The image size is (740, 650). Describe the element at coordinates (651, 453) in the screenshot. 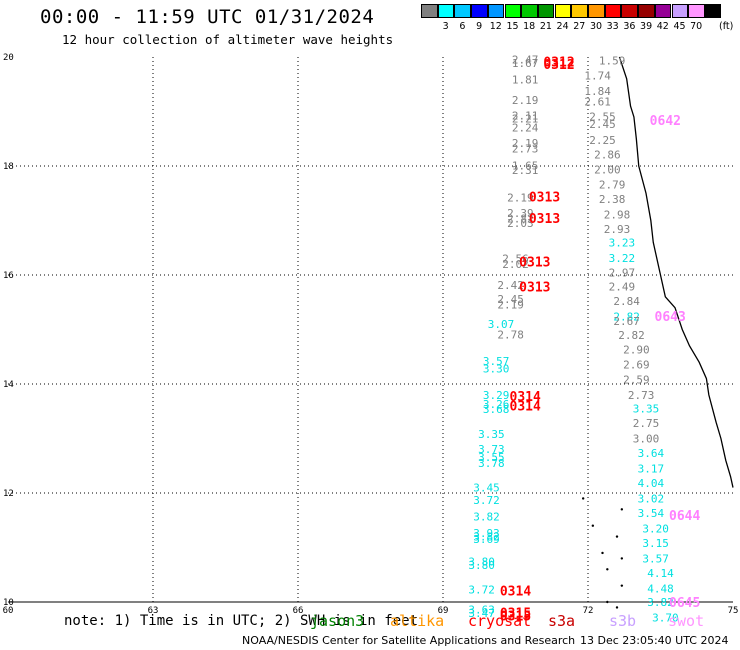

I see `wave-height-label: 3.64` at that location.